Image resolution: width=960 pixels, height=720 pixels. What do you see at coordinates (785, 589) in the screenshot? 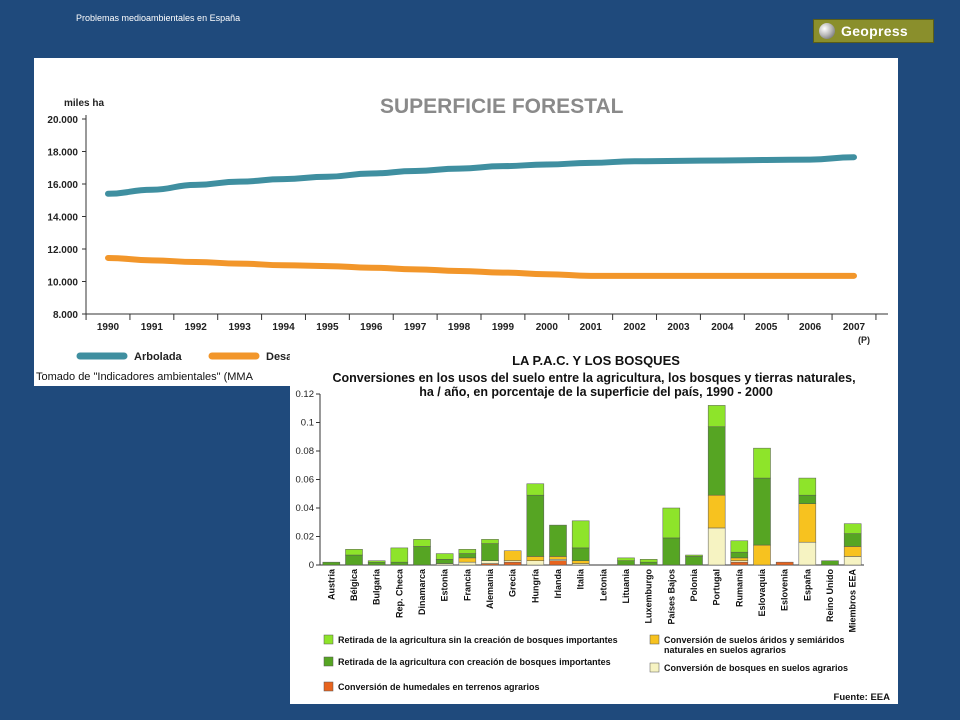
I see `x-tick-label: Eslovenia` at bounding box center [785, 589].